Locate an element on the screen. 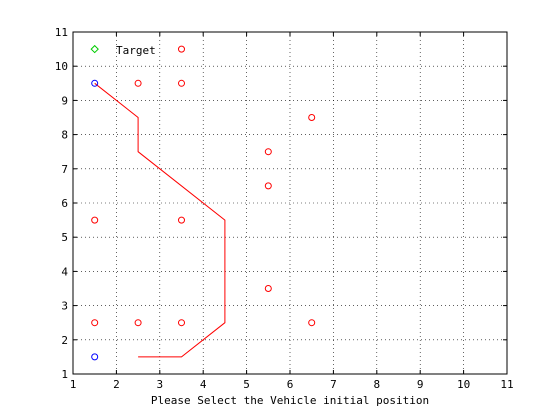  x-tick-label: 10 is located at coordinates (463, 384).